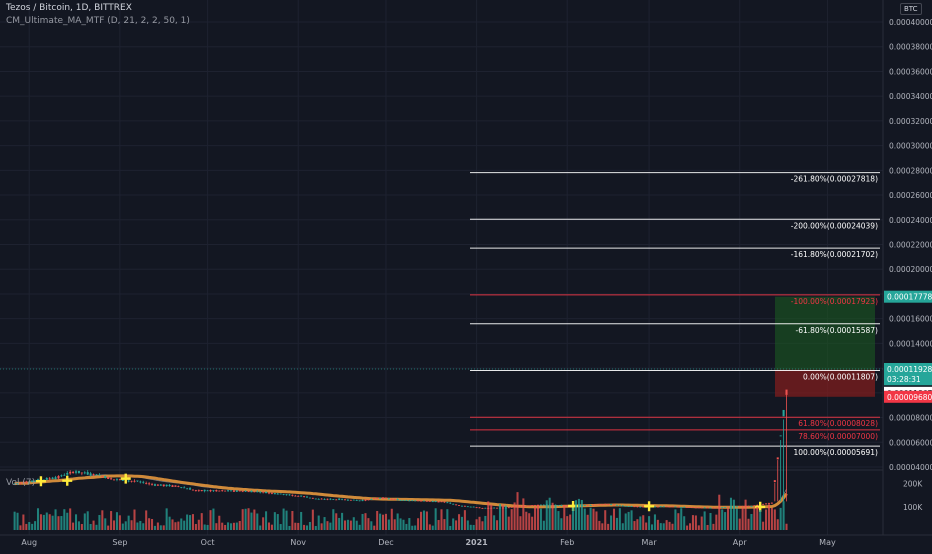 The height and width of the screenshot is (554, 932). What do you see at coordinates (840, 376) in the screenshot?
I see `fib-level-label: 0.00%(0.00011807)` at bounding box center [840, 376].